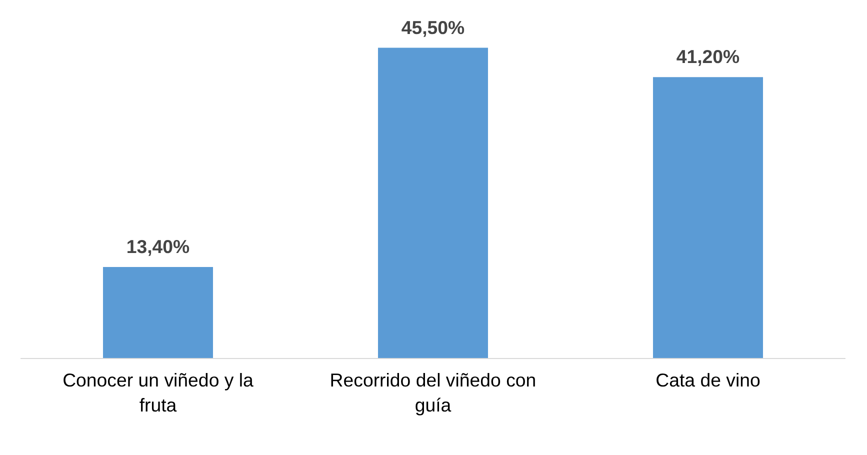  Describe the element at coordinates (708, 57) in the screenshot. I see `data-label: 41,20%` at that location.